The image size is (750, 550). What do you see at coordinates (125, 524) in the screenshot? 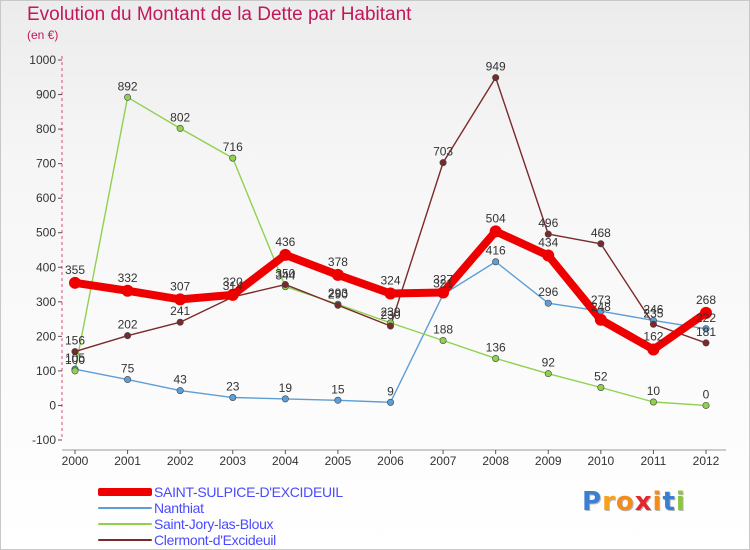
I see `legend-swatch-saint-jory` at bounding box center [125, 524].